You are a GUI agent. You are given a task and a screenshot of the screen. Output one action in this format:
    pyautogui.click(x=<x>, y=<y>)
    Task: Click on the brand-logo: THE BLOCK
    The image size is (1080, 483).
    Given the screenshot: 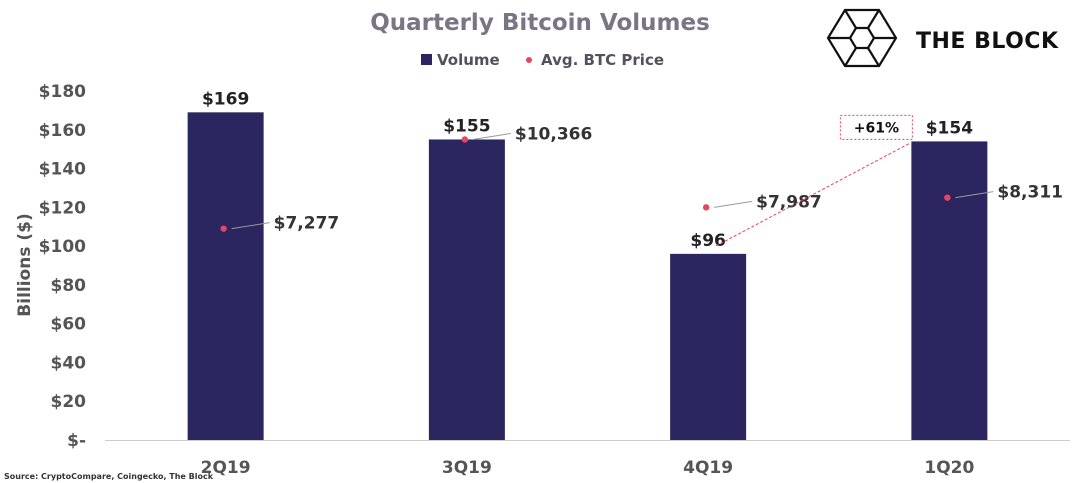 What is the action you would take?
    pyautogui.click(x=942, y=38)
    